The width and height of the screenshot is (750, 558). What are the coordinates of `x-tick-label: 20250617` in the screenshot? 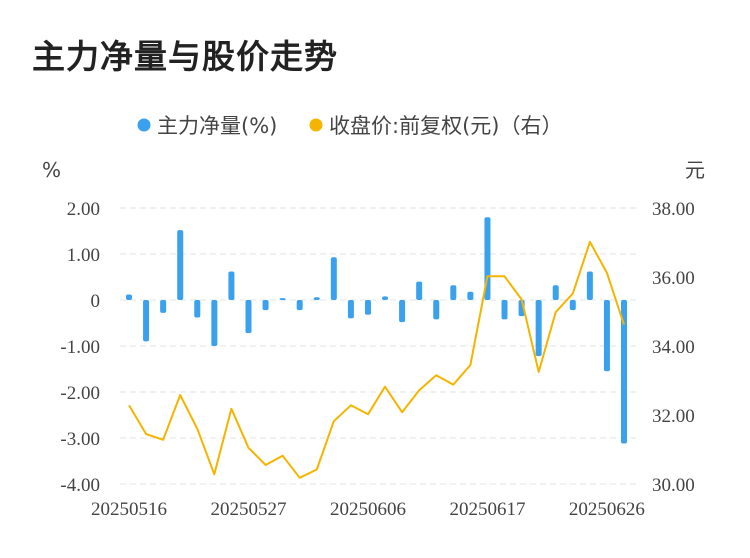 It's located at (487, 509).